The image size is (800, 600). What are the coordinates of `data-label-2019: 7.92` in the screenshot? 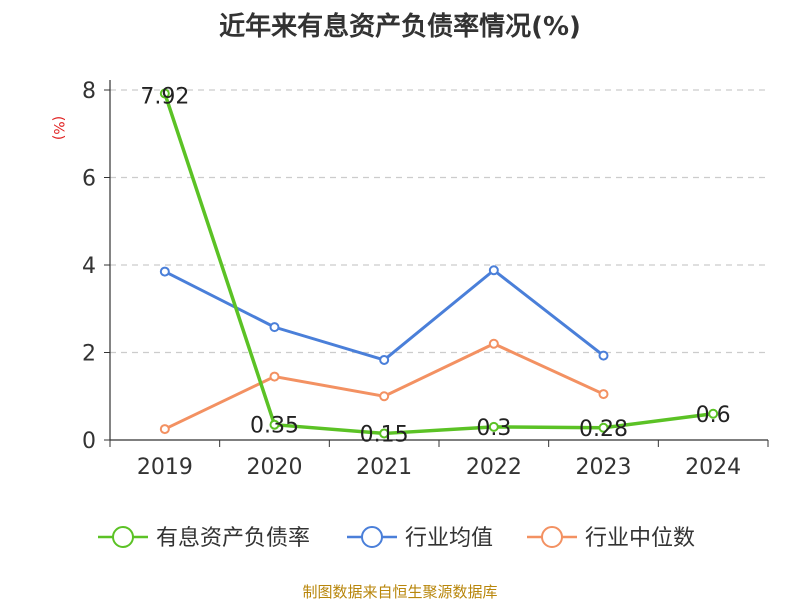 It's located at (164, 97).